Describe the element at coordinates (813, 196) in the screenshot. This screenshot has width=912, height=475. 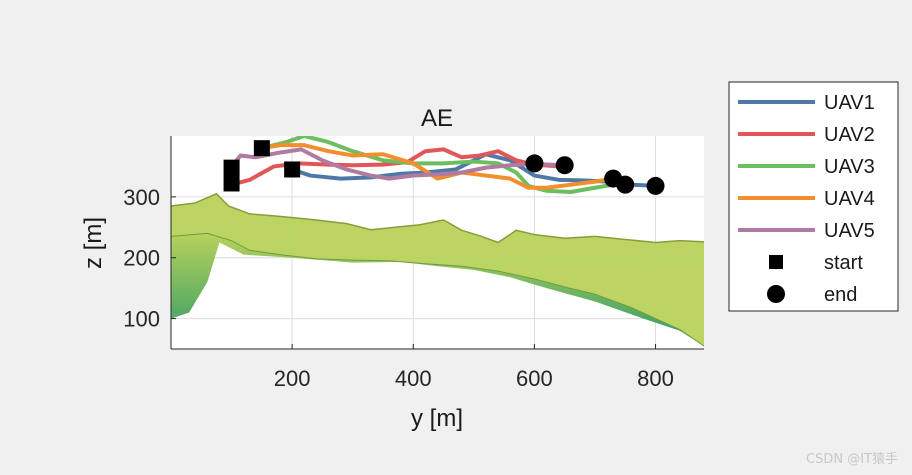
I see `legend: UAV1 UAV2 UAV3 UAV4 UAV5 start end` at that location.